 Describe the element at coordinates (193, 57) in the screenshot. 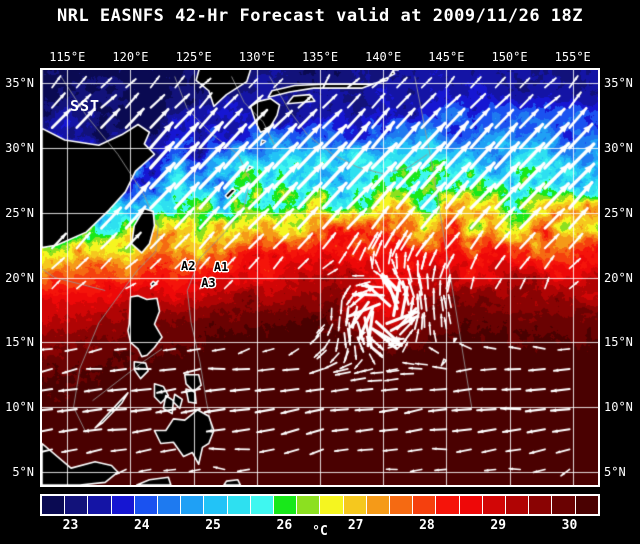

I see `lon-tick-125: 125°E` at that location.